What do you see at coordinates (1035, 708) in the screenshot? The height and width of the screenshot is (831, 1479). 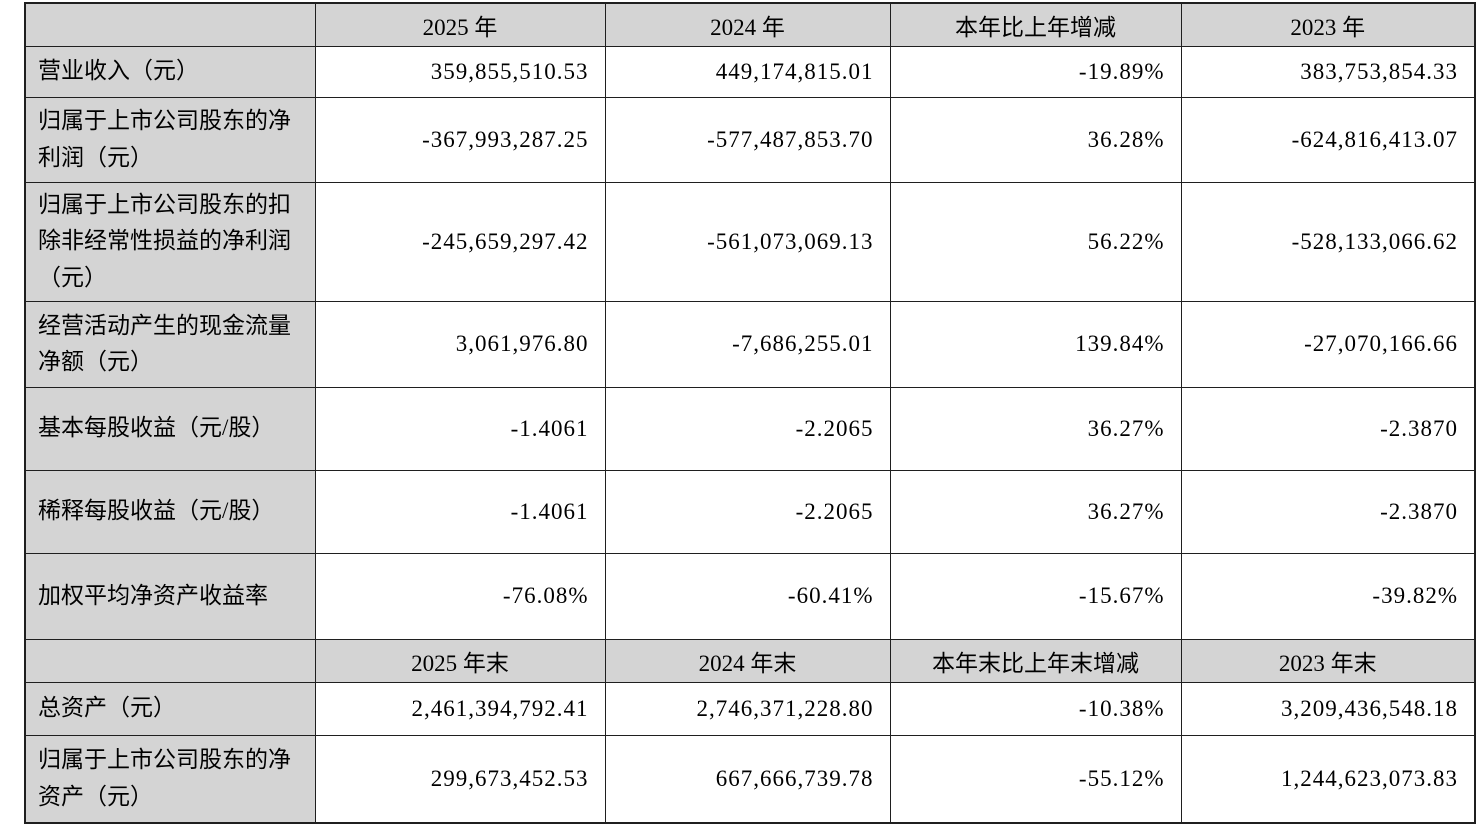 I see `value-change: -10.38%` at bounding box center [1035, 708].